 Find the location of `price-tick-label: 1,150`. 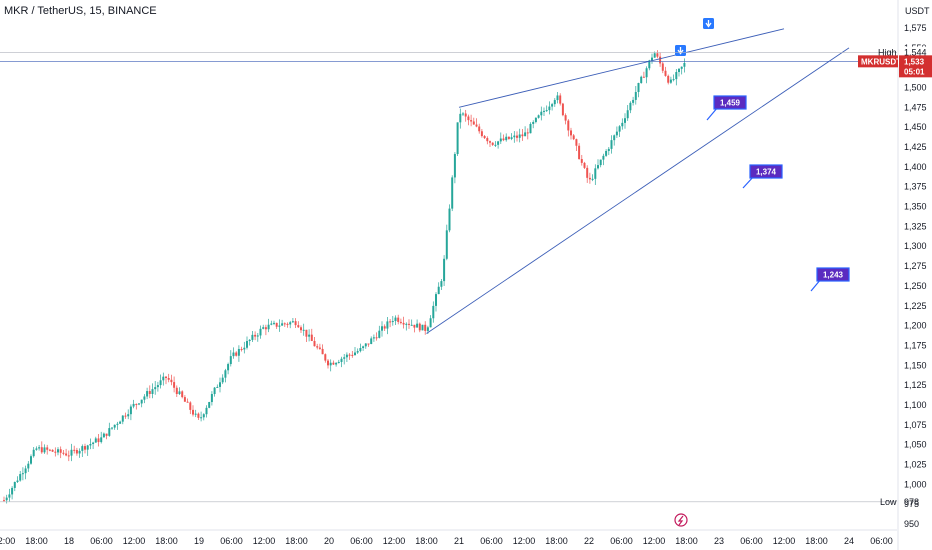

price-tick-label: 1,150 is located at coordinates (915, 365).